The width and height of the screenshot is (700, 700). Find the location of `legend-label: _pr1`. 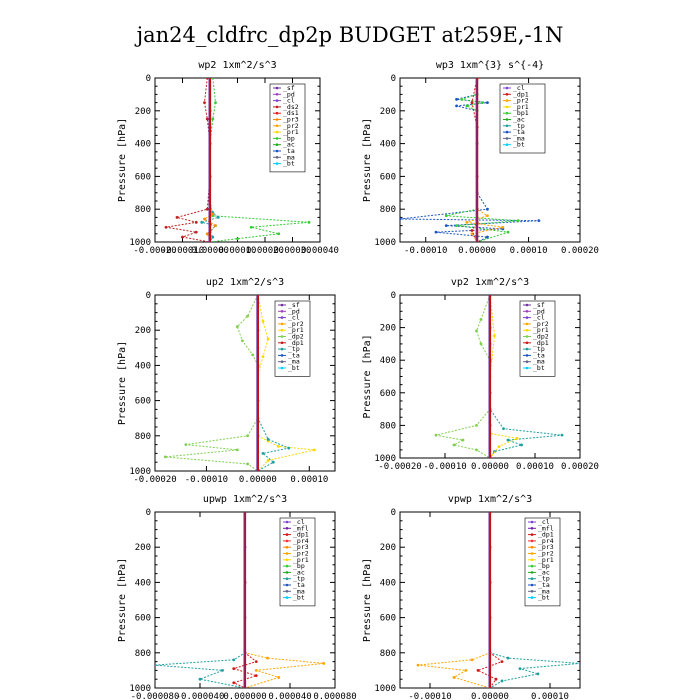

legend-label: _pr1 is located at coordinates (291, 132).